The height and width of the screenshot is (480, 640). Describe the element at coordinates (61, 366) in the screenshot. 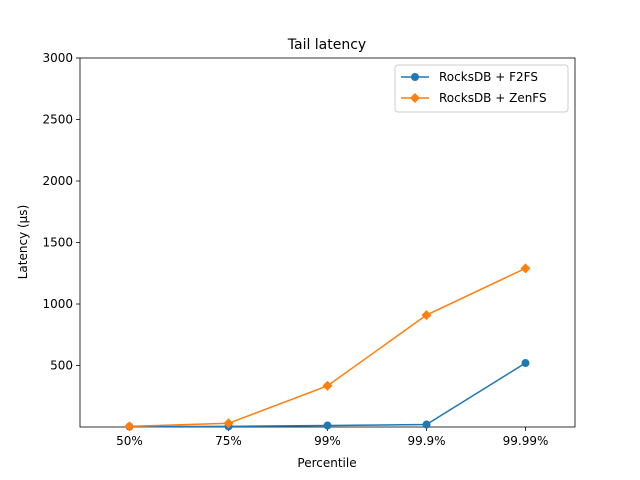

I see `y-tick-label: 500` at that location.